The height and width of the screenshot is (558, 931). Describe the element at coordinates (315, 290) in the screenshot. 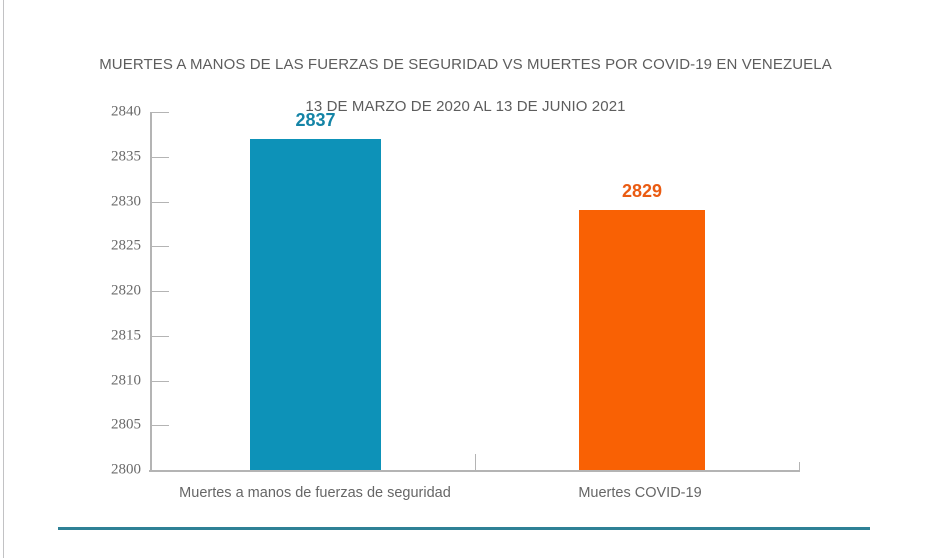

I see `bar-muertes-fuerzas-seguridad: 2837` at that location.